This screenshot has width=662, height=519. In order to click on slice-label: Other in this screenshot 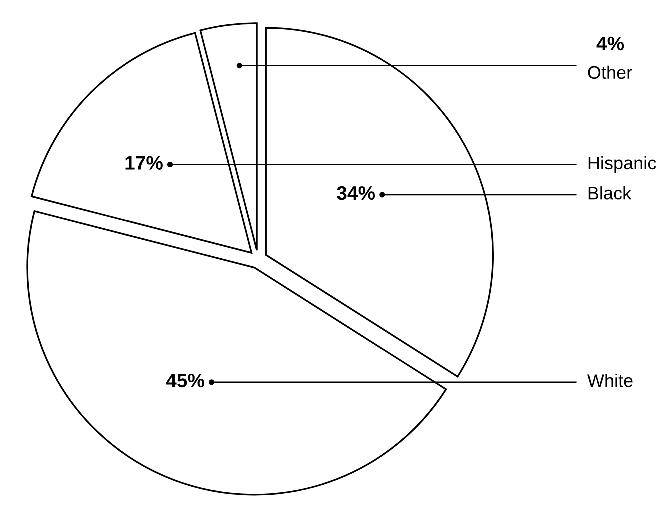, I will do `click(610, 73)`.